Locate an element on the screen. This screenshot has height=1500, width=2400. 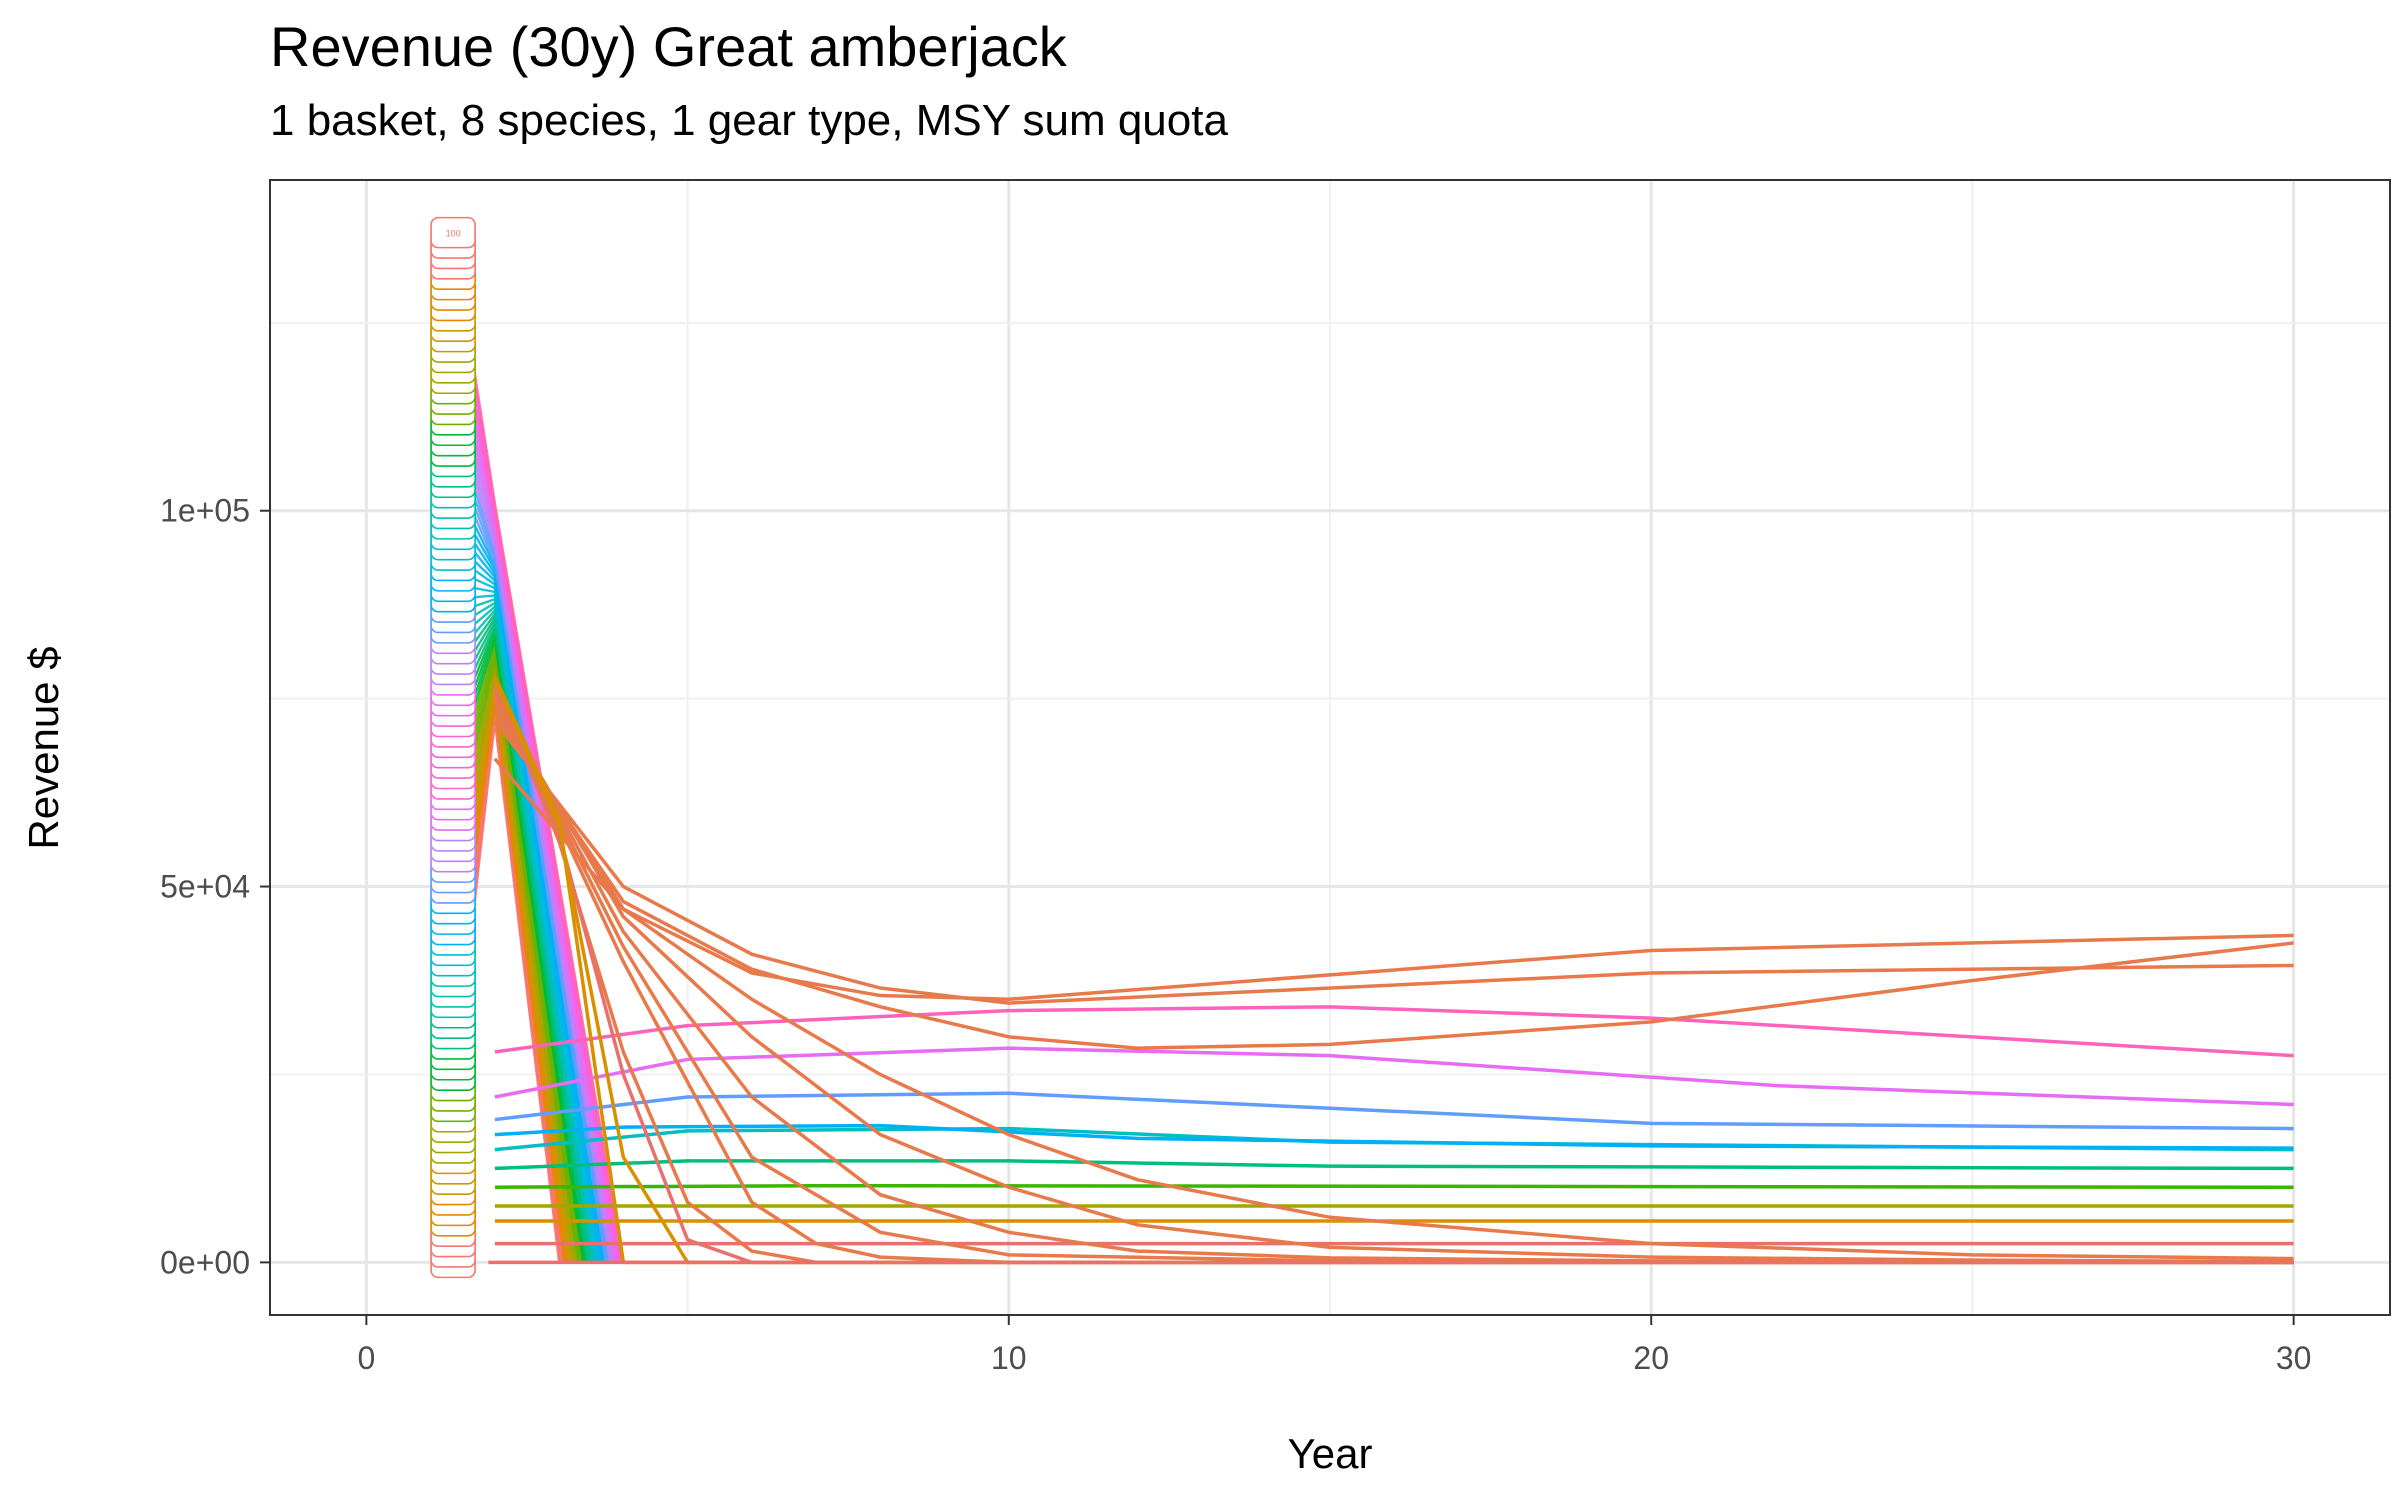
x-axis-title: Year is located at coordinates (1330, 1453).